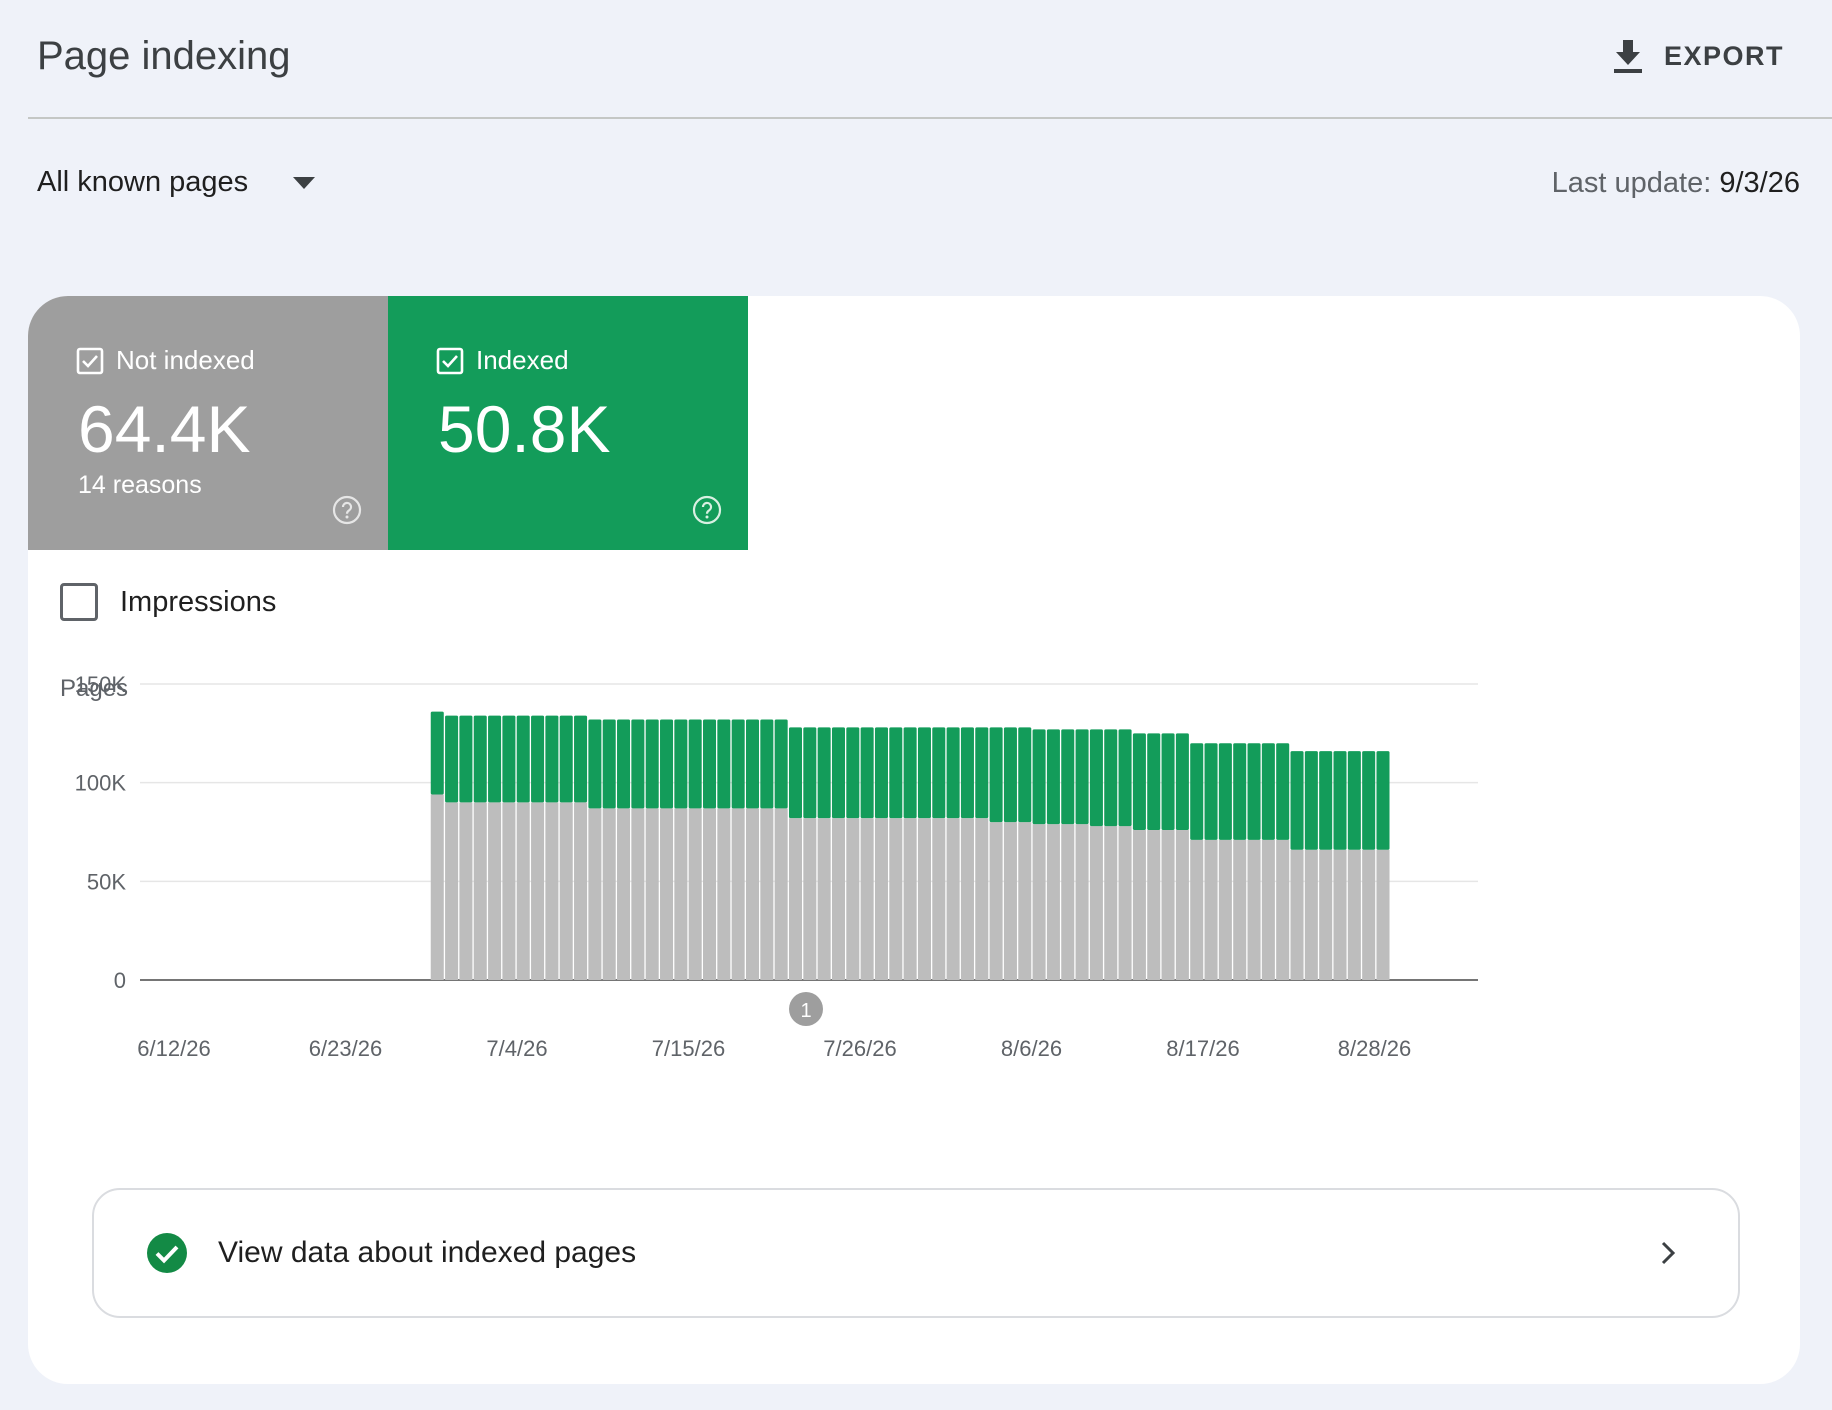  Describe the element at coordinates (140, 485) in the screenshot. I see `not-indexed-reasons: 14 reasons` at that location.